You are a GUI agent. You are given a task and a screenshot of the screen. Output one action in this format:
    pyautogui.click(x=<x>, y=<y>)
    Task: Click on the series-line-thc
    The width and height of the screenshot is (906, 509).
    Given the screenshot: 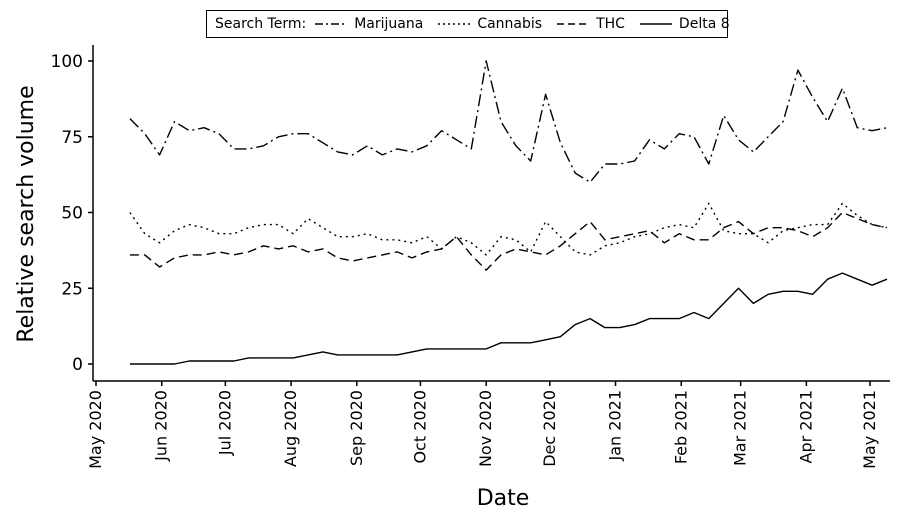 What is the action you would take?
    pyautogui.click(x=508, y=241)
    